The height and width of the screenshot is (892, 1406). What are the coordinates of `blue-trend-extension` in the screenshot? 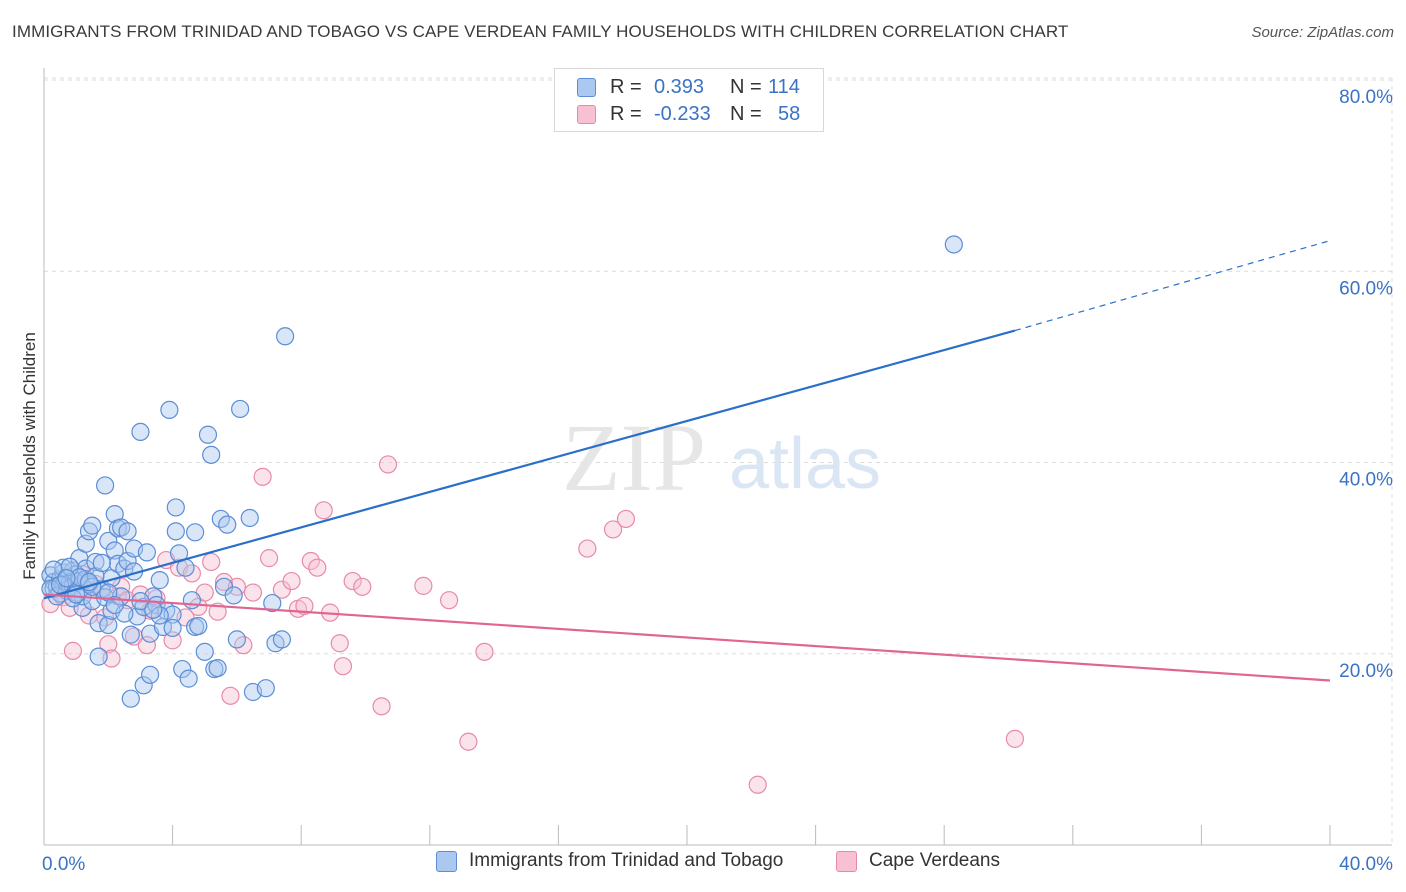 It's located at (1172, 286).